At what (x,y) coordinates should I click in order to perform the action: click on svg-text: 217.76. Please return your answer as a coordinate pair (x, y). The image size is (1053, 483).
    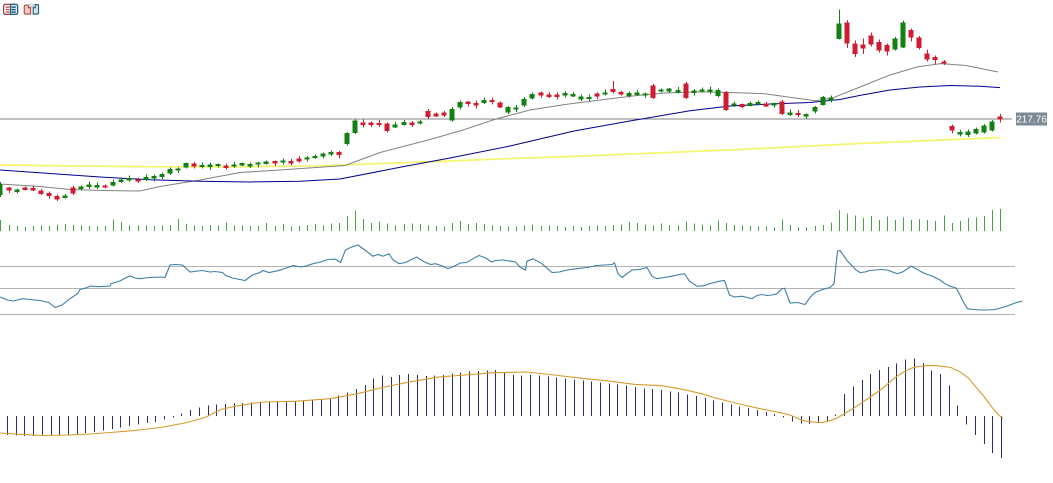
    Looking at the image, I should click on (1031, 120).